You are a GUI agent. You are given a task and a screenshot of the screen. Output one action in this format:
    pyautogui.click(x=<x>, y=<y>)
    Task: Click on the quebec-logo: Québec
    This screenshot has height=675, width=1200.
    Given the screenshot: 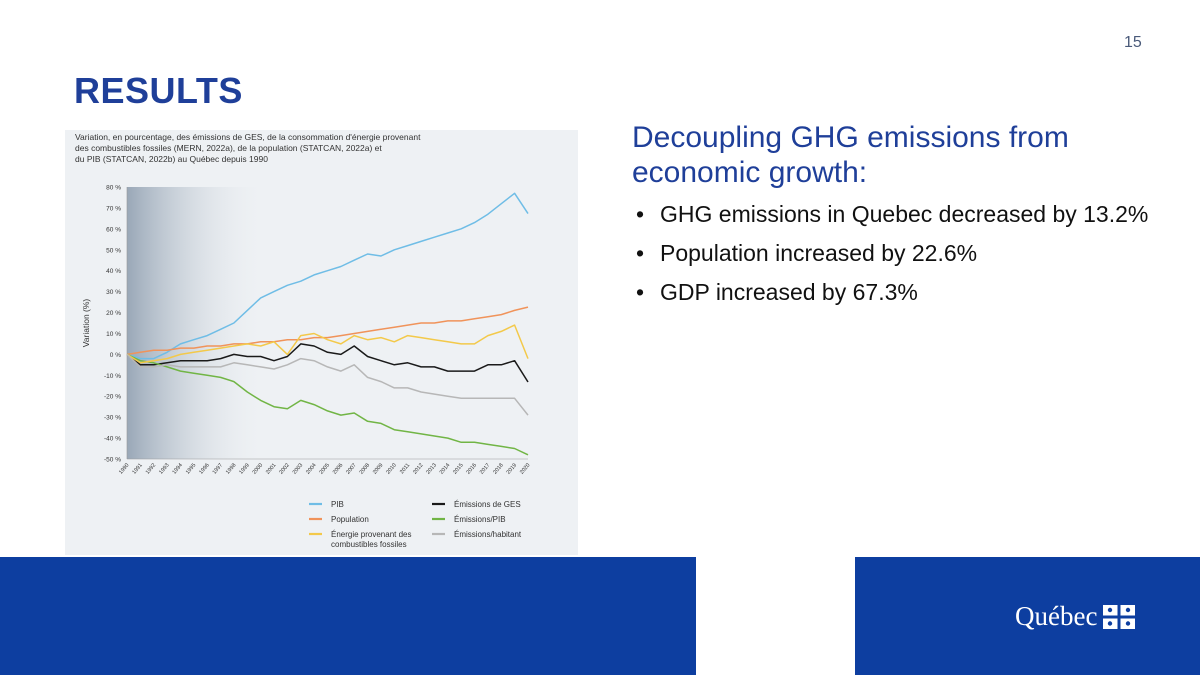 What is the action you would take?
    pyautogui.click(x=1075, y=616)
    